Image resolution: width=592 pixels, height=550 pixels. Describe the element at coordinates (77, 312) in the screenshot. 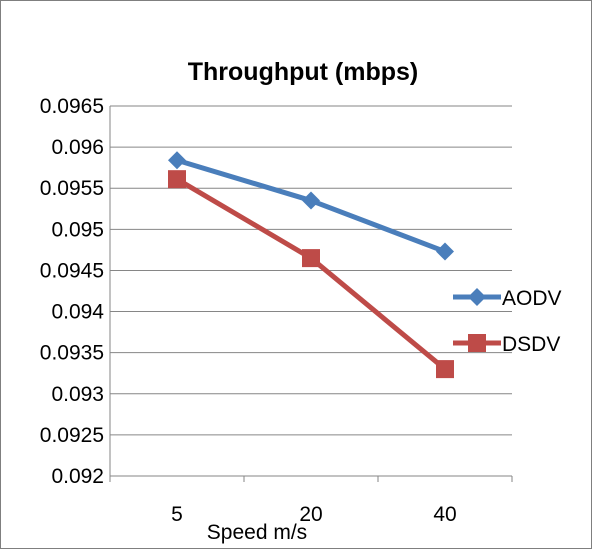

I see `y-tick-label: 0.094` at that location.